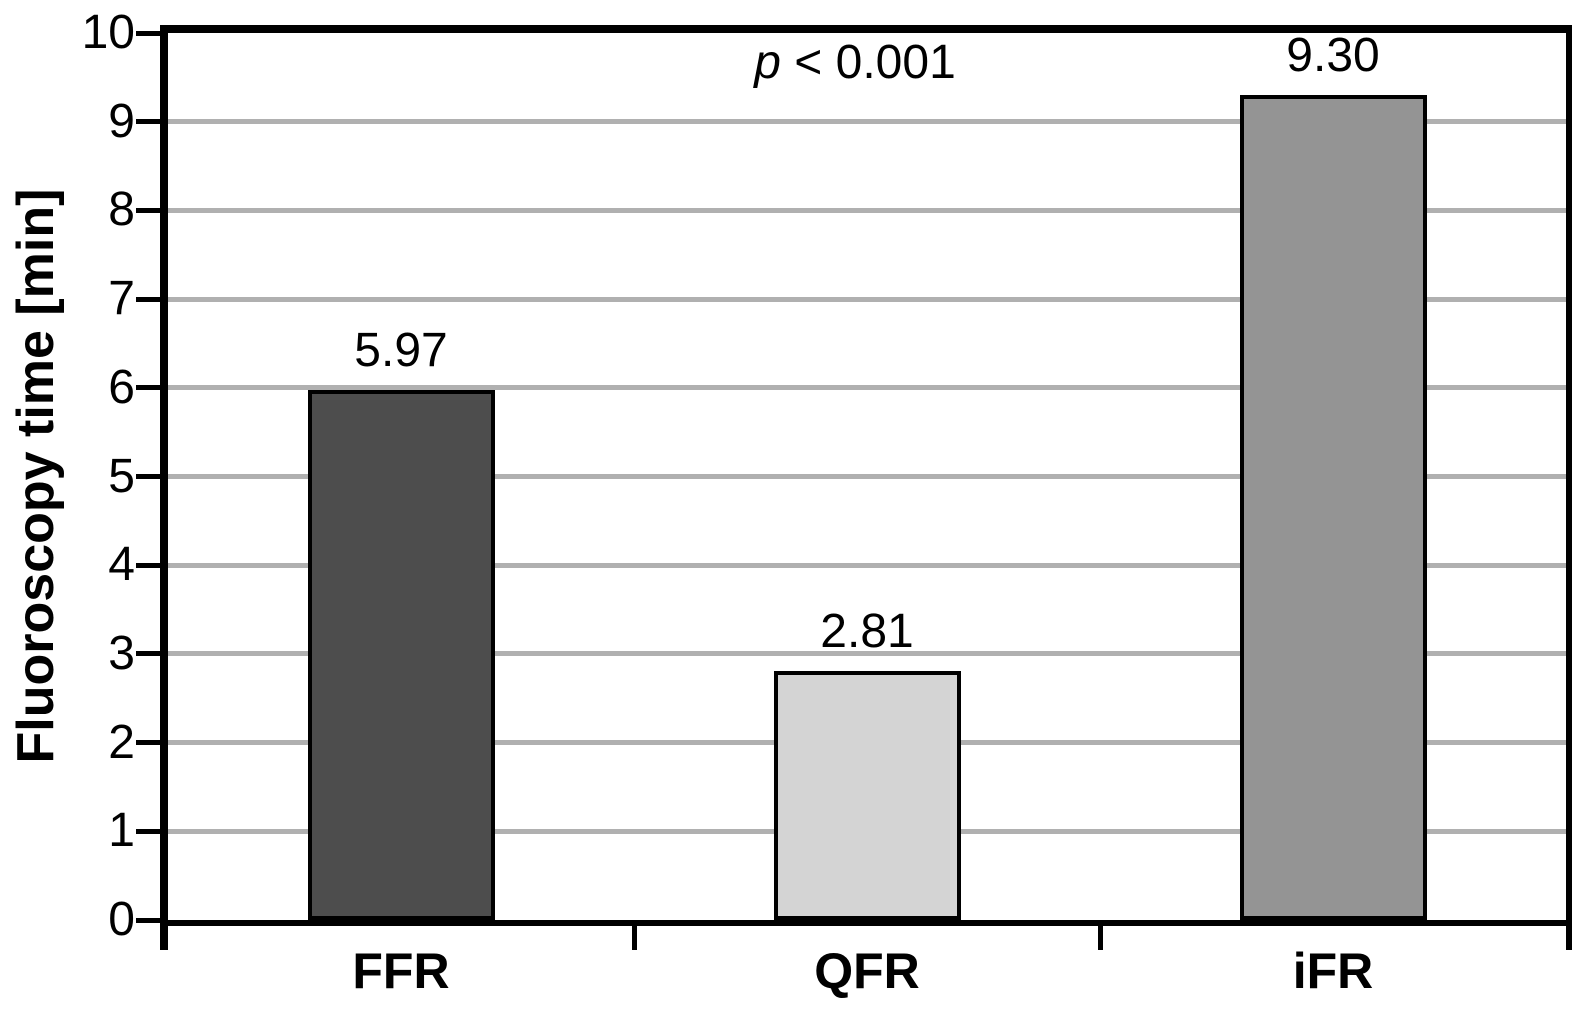 The height and width of the screenshot is (1013, 1575). Describe the element at coordinates (868, 62) in the screenshot. I see `p-value-text: < 0.001` at that location.